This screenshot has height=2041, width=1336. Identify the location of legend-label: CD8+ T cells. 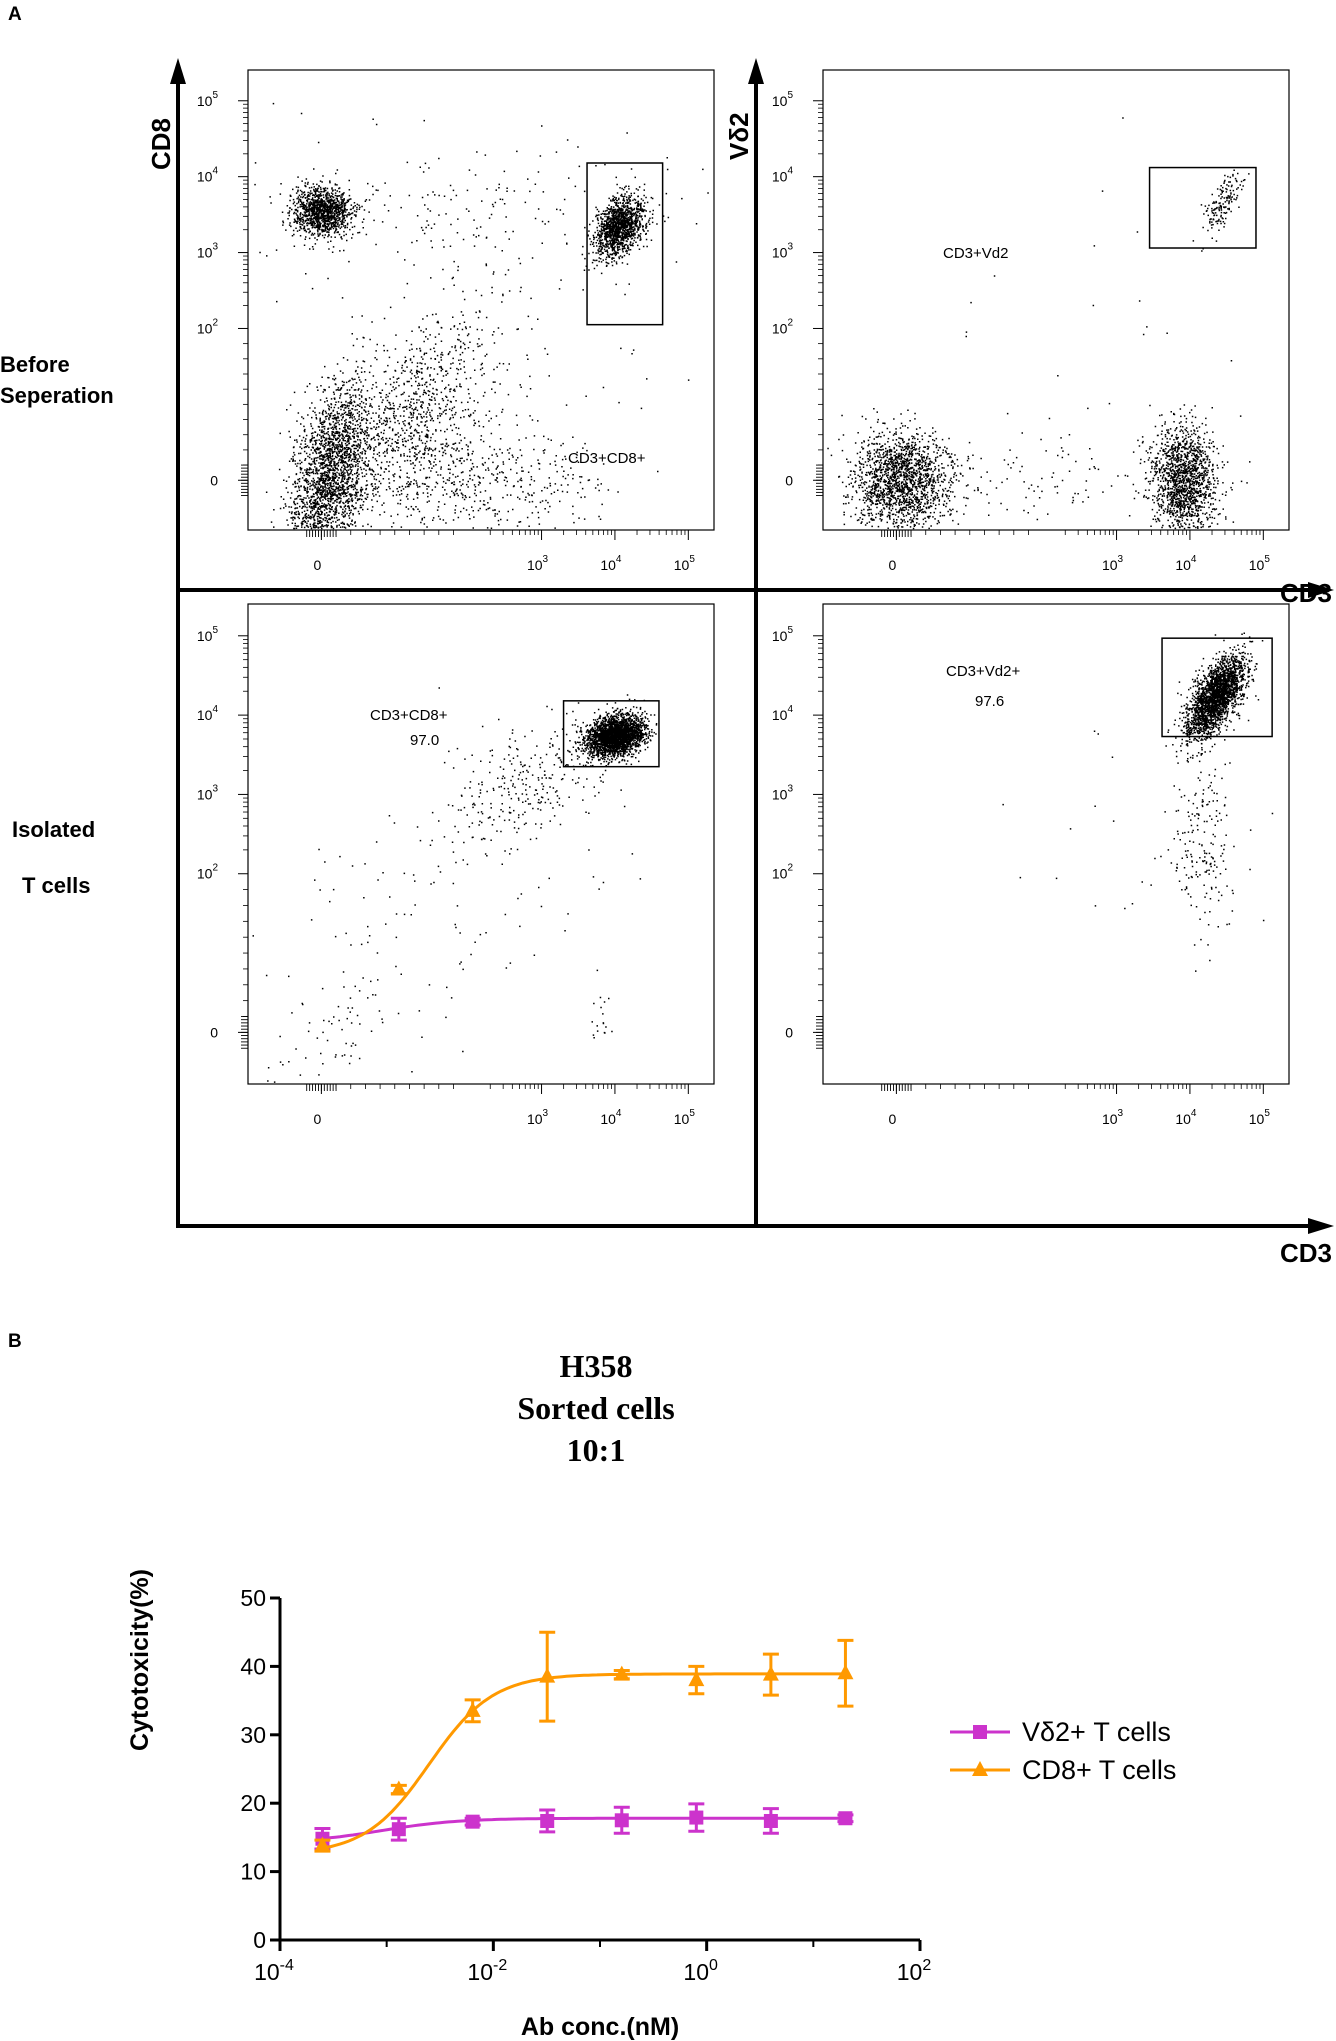
(1099, 1770).